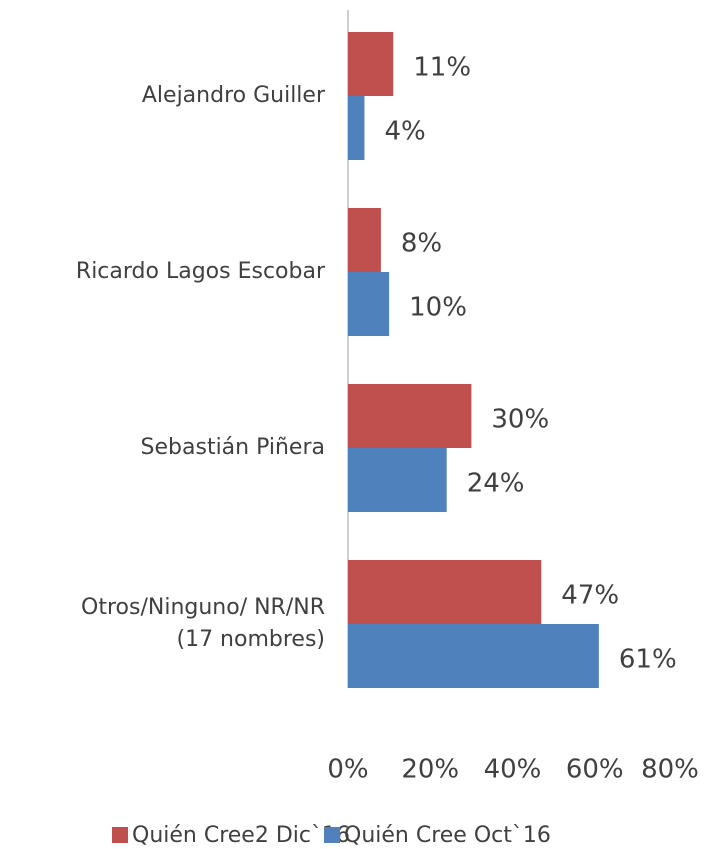 Image resolution: width=712 pixels, height=849 pixels. I want to click on x-tick-label: 0%, so click(347, 770).